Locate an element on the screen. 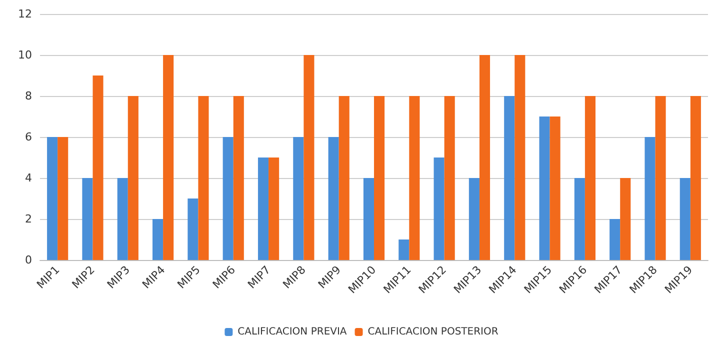  y-tick-label: 8 is located at coordinates (28, 96).